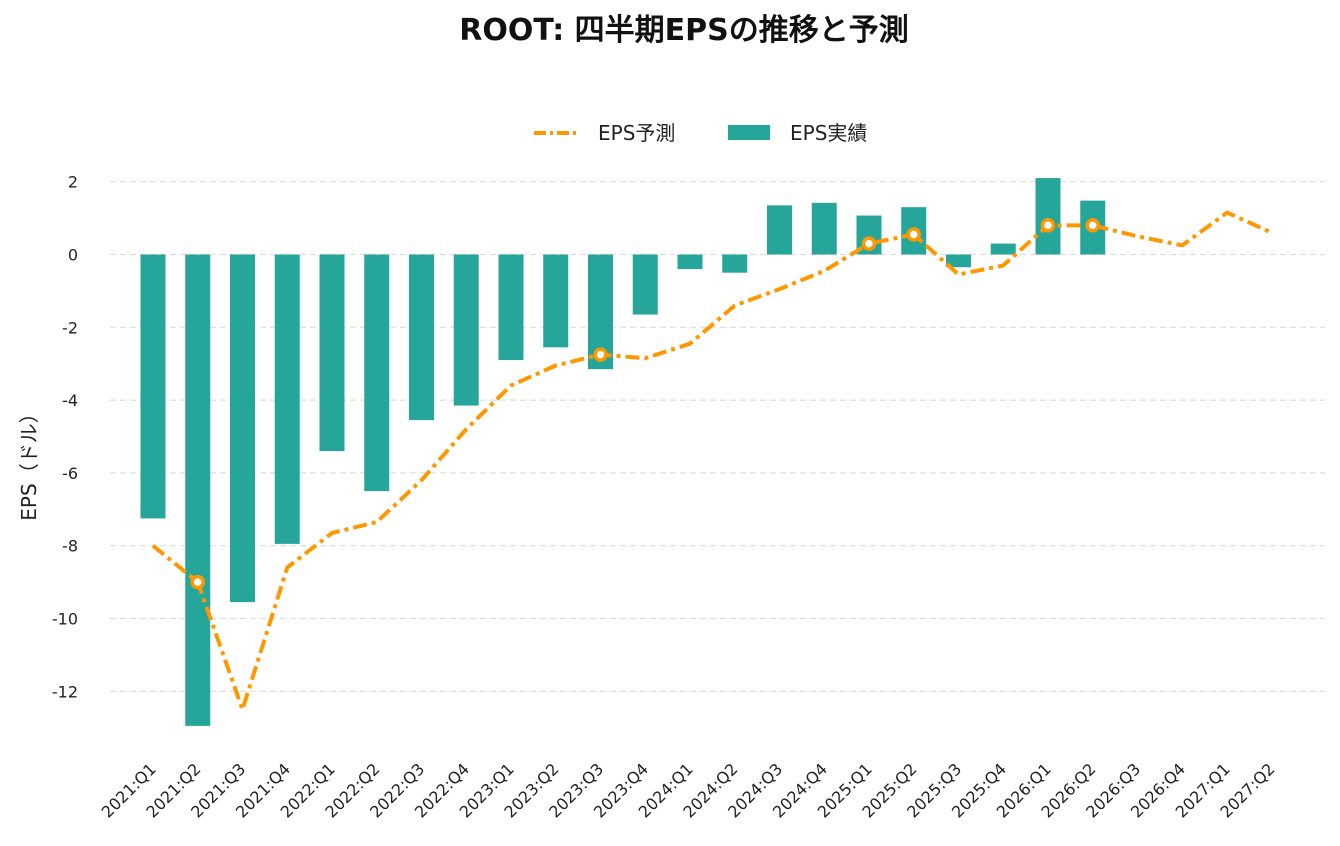  I want to click on y-tick-label: -2, so click(70, 327).